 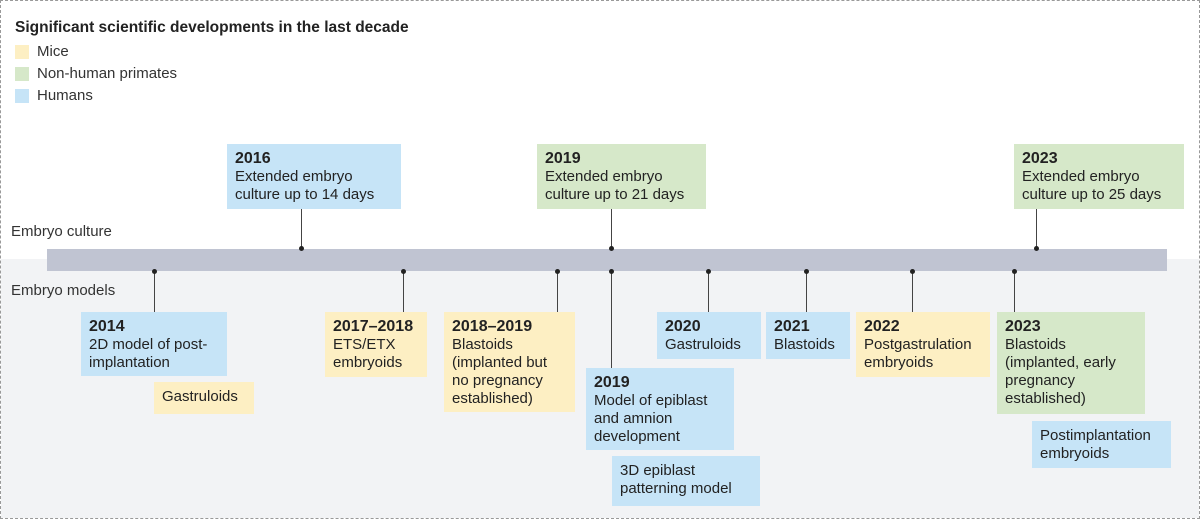 What do you see at coordinates (492, 326) in the screenshot?
I see `event-year: 2018–2019` at bounding box center [492, 326].